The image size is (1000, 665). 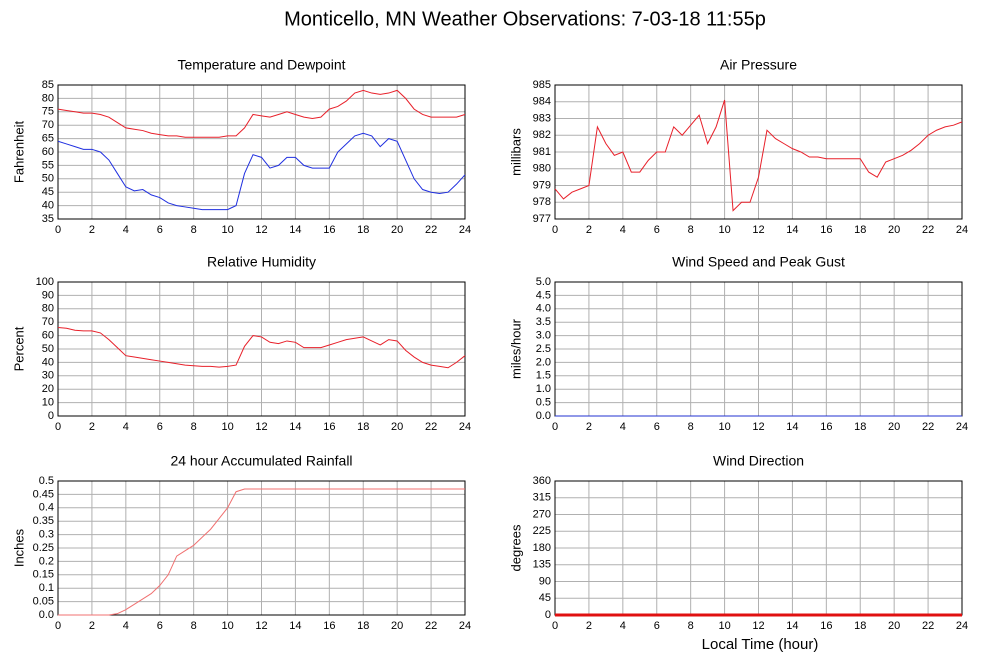 What do you see at coordinates (543, 416) in the screenshot?
I see `y-tick-label: 0.0` at bounding box center [543, 416].